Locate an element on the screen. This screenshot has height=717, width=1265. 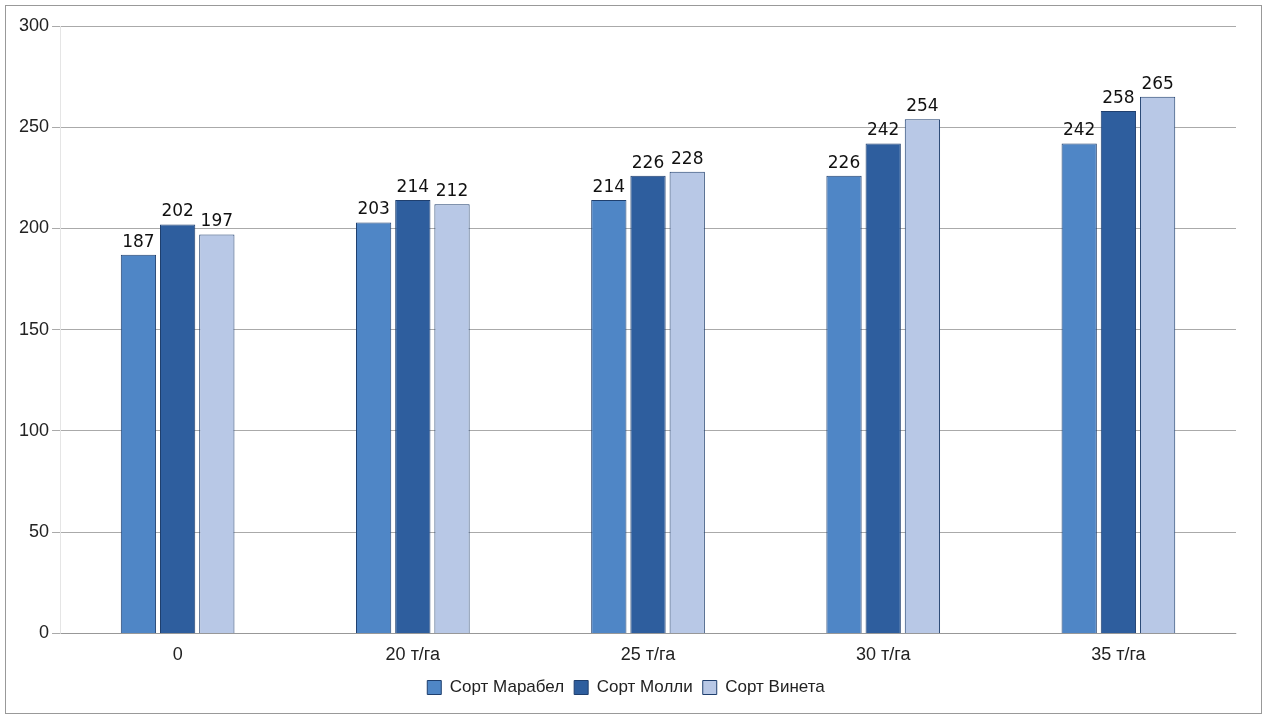
data-label: 212 is located at coordinates (452, 190).